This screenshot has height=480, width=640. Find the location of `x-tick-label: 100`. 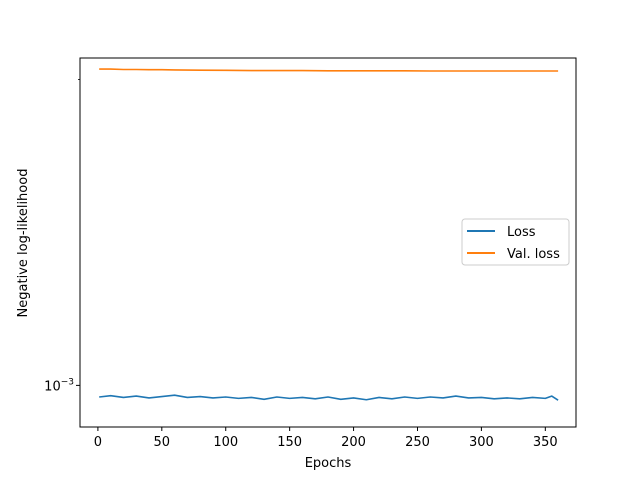

x-tick-label: 100 is located at coordinates (225, 442).